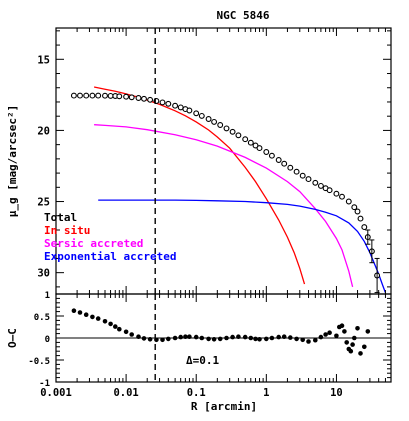  What do you see at coordinates (336, 393) in the screenshot?
I see `xtick-label: 10` at bounding box center [336, 393].